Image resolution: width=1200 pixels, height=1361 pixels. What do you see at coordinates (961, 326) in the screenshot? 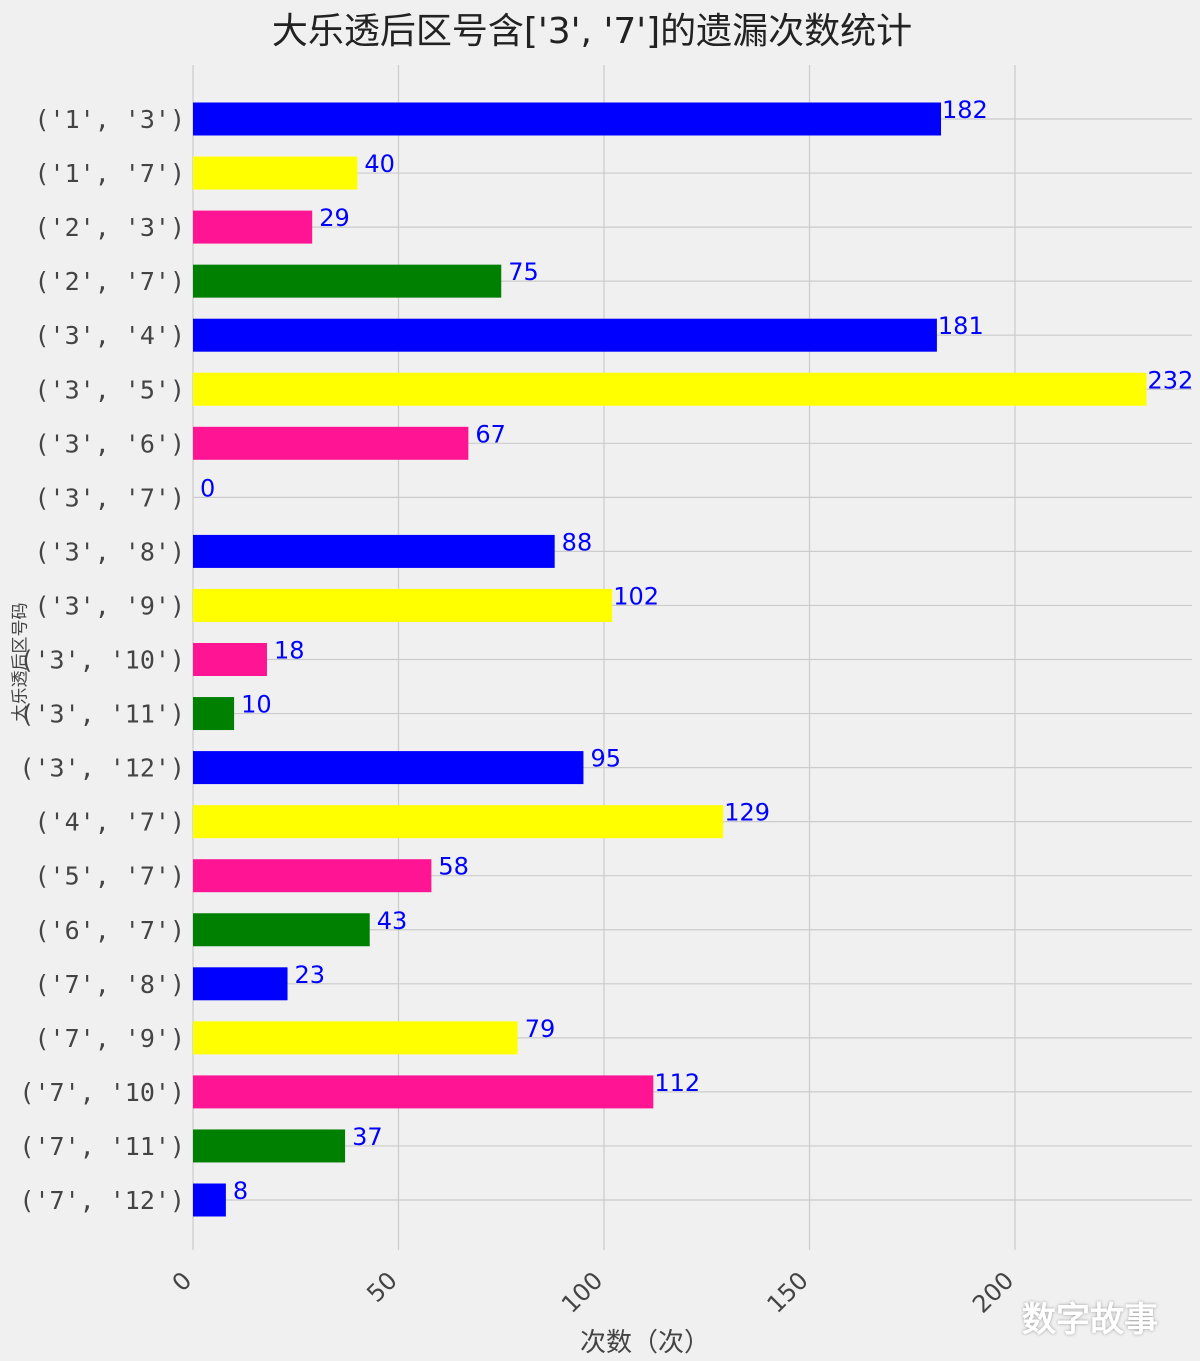
I see `value-label: 181` at bounding box center [961, 326].